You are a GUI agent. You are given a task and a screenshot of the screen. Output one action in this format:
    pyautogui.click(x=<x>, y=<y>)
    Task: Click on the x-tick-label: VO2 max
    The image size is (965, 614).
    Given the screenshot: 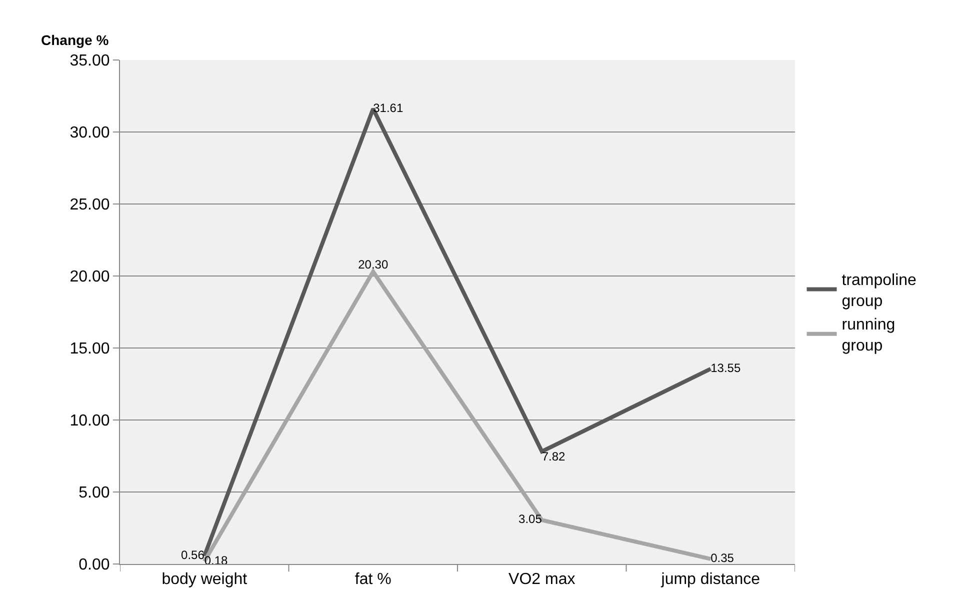 What is the action you would take?
    pyautogui.click(x=542, y=579)
    